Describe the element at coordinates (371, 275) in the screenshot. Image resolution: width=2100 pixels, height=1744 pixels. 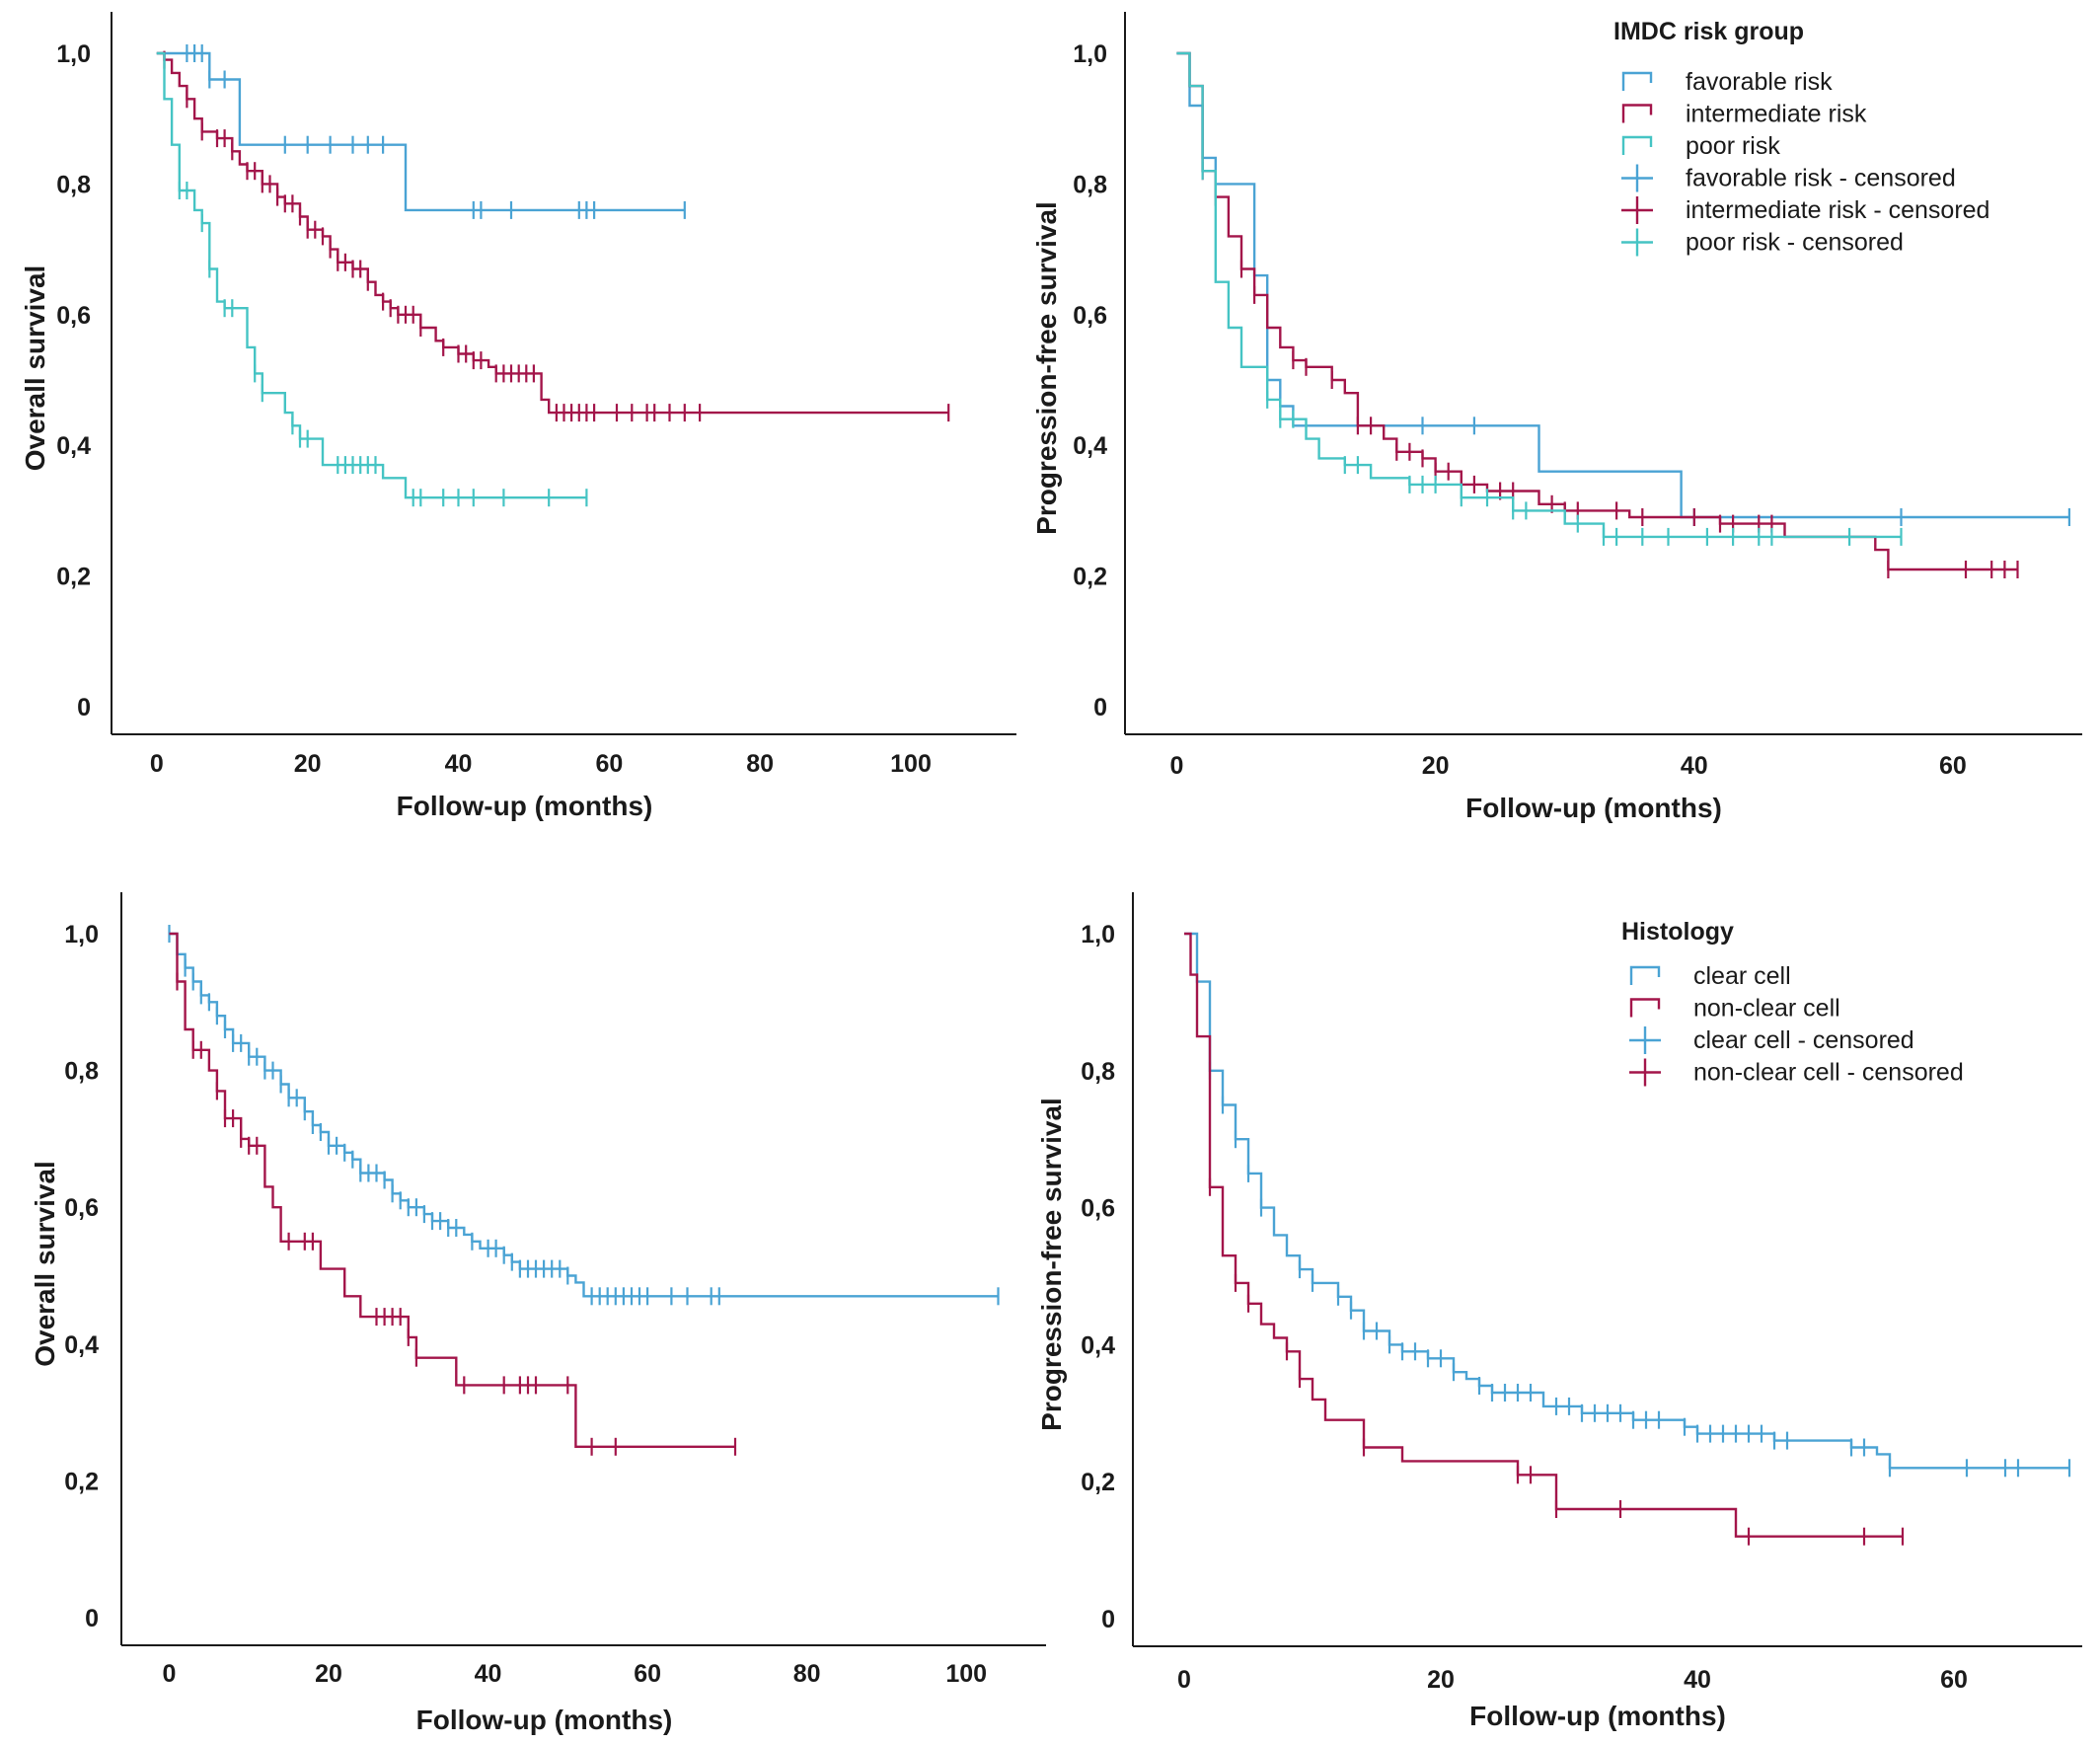
I see `series-line-poor-risk` at that location.